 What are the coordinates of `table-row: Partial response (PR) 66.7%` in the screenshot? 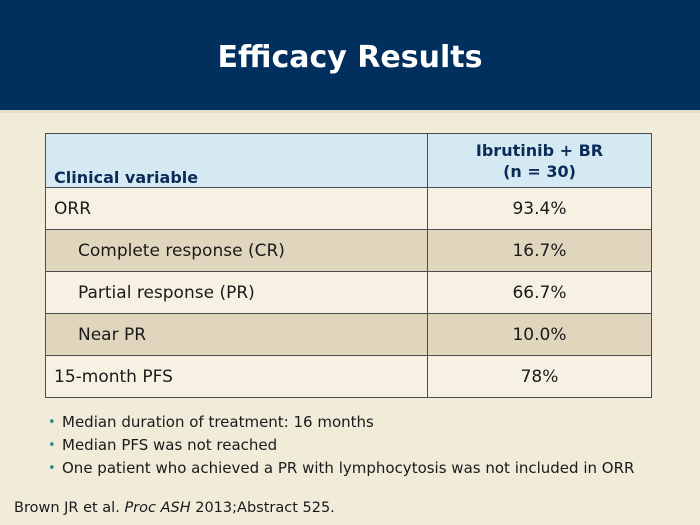 It's located at (348, 292).